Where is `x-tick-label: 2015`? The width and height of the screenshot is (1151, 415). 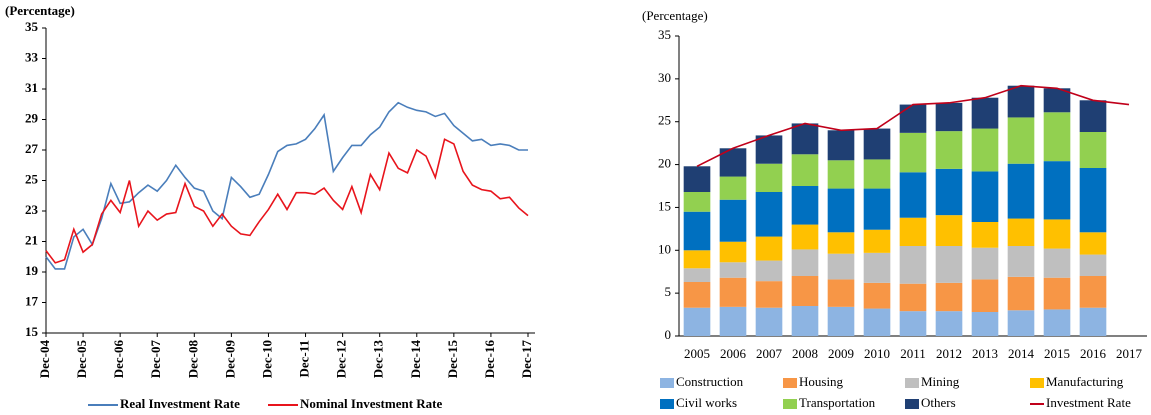 x-tick-label: 2015 is located at coordinates (1057, 353).